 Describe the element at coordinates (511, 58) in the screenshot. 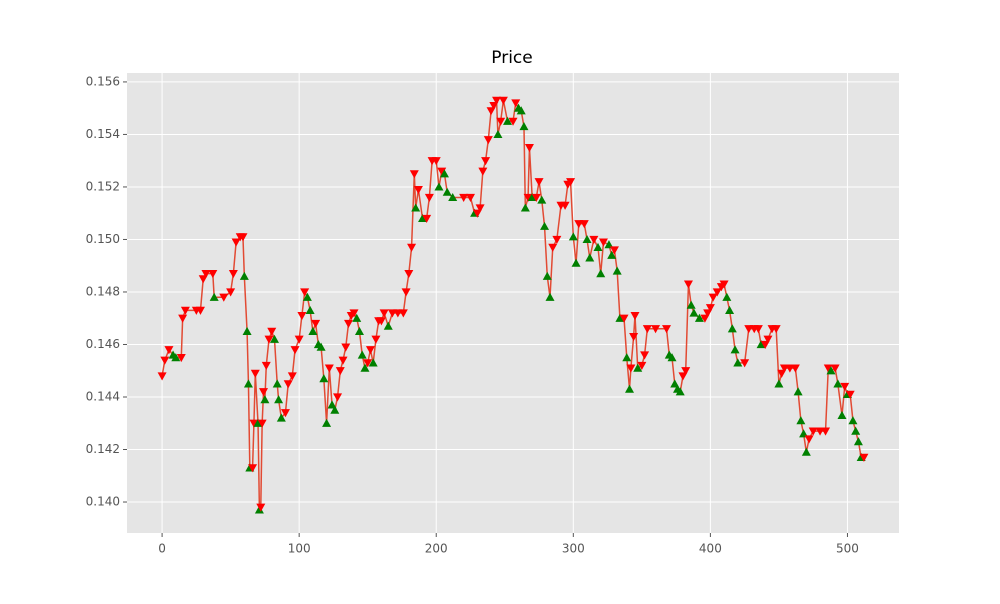

I see `chart-title: Price` at that location.